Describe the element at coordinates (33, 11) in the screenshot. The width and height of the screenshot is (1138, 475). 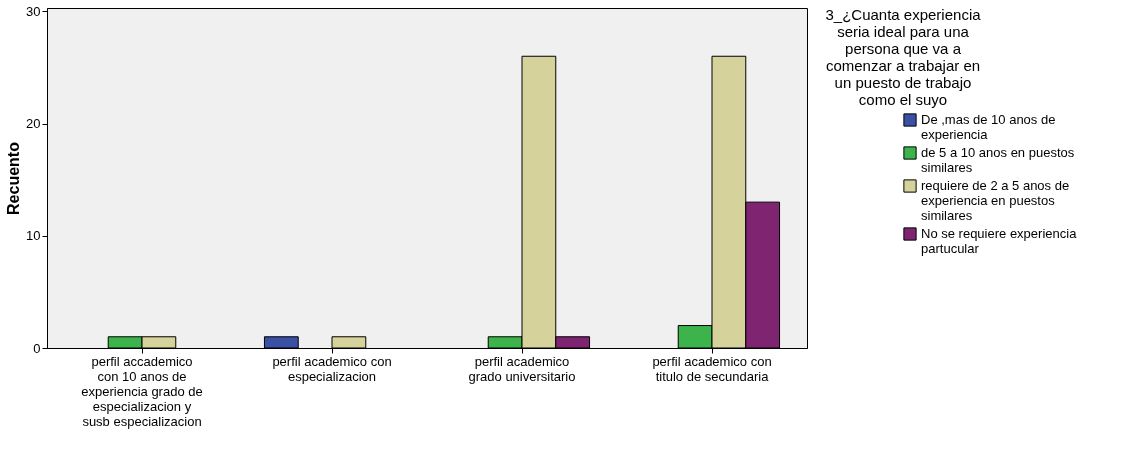
I see `y-tick-label: 30` at that location.